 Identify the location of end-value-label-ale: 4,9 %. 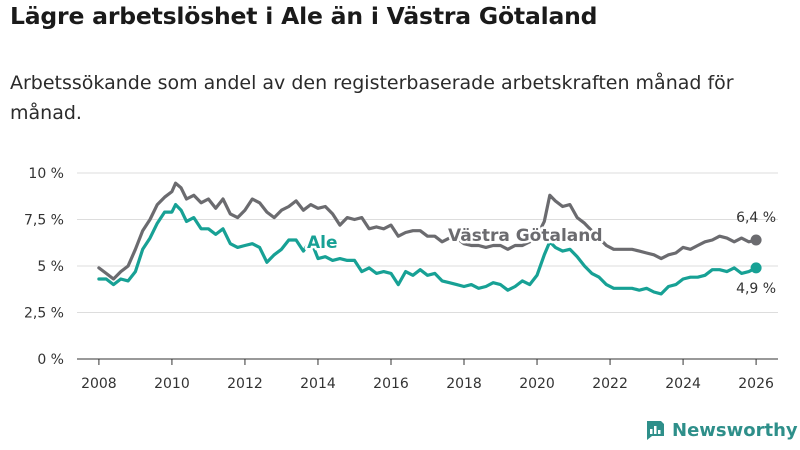
(756, 289).